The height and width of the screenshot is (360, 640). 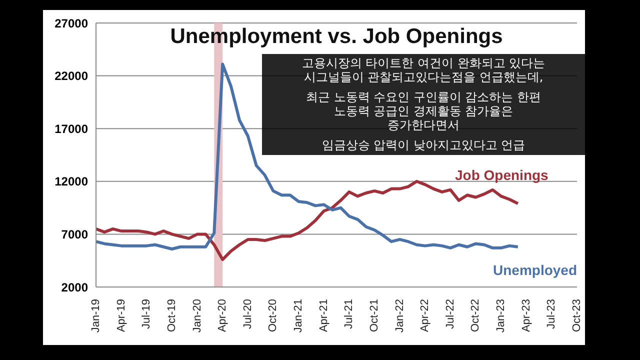 I want to click on y-tick-label: 27000, so click(x=71, y=23).